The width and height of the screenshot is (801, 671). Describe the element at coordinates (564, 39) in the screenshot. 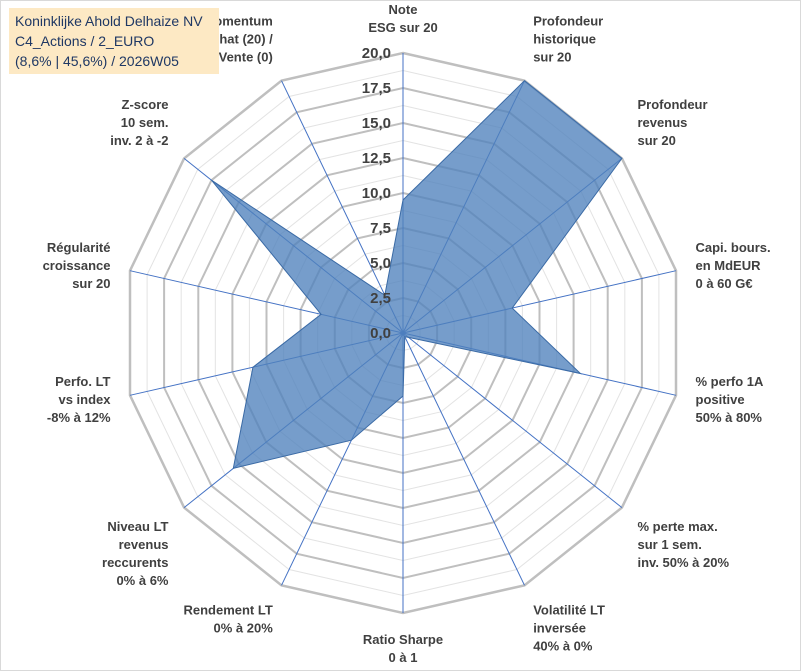

I see `axis-label-line: historique` at that location.